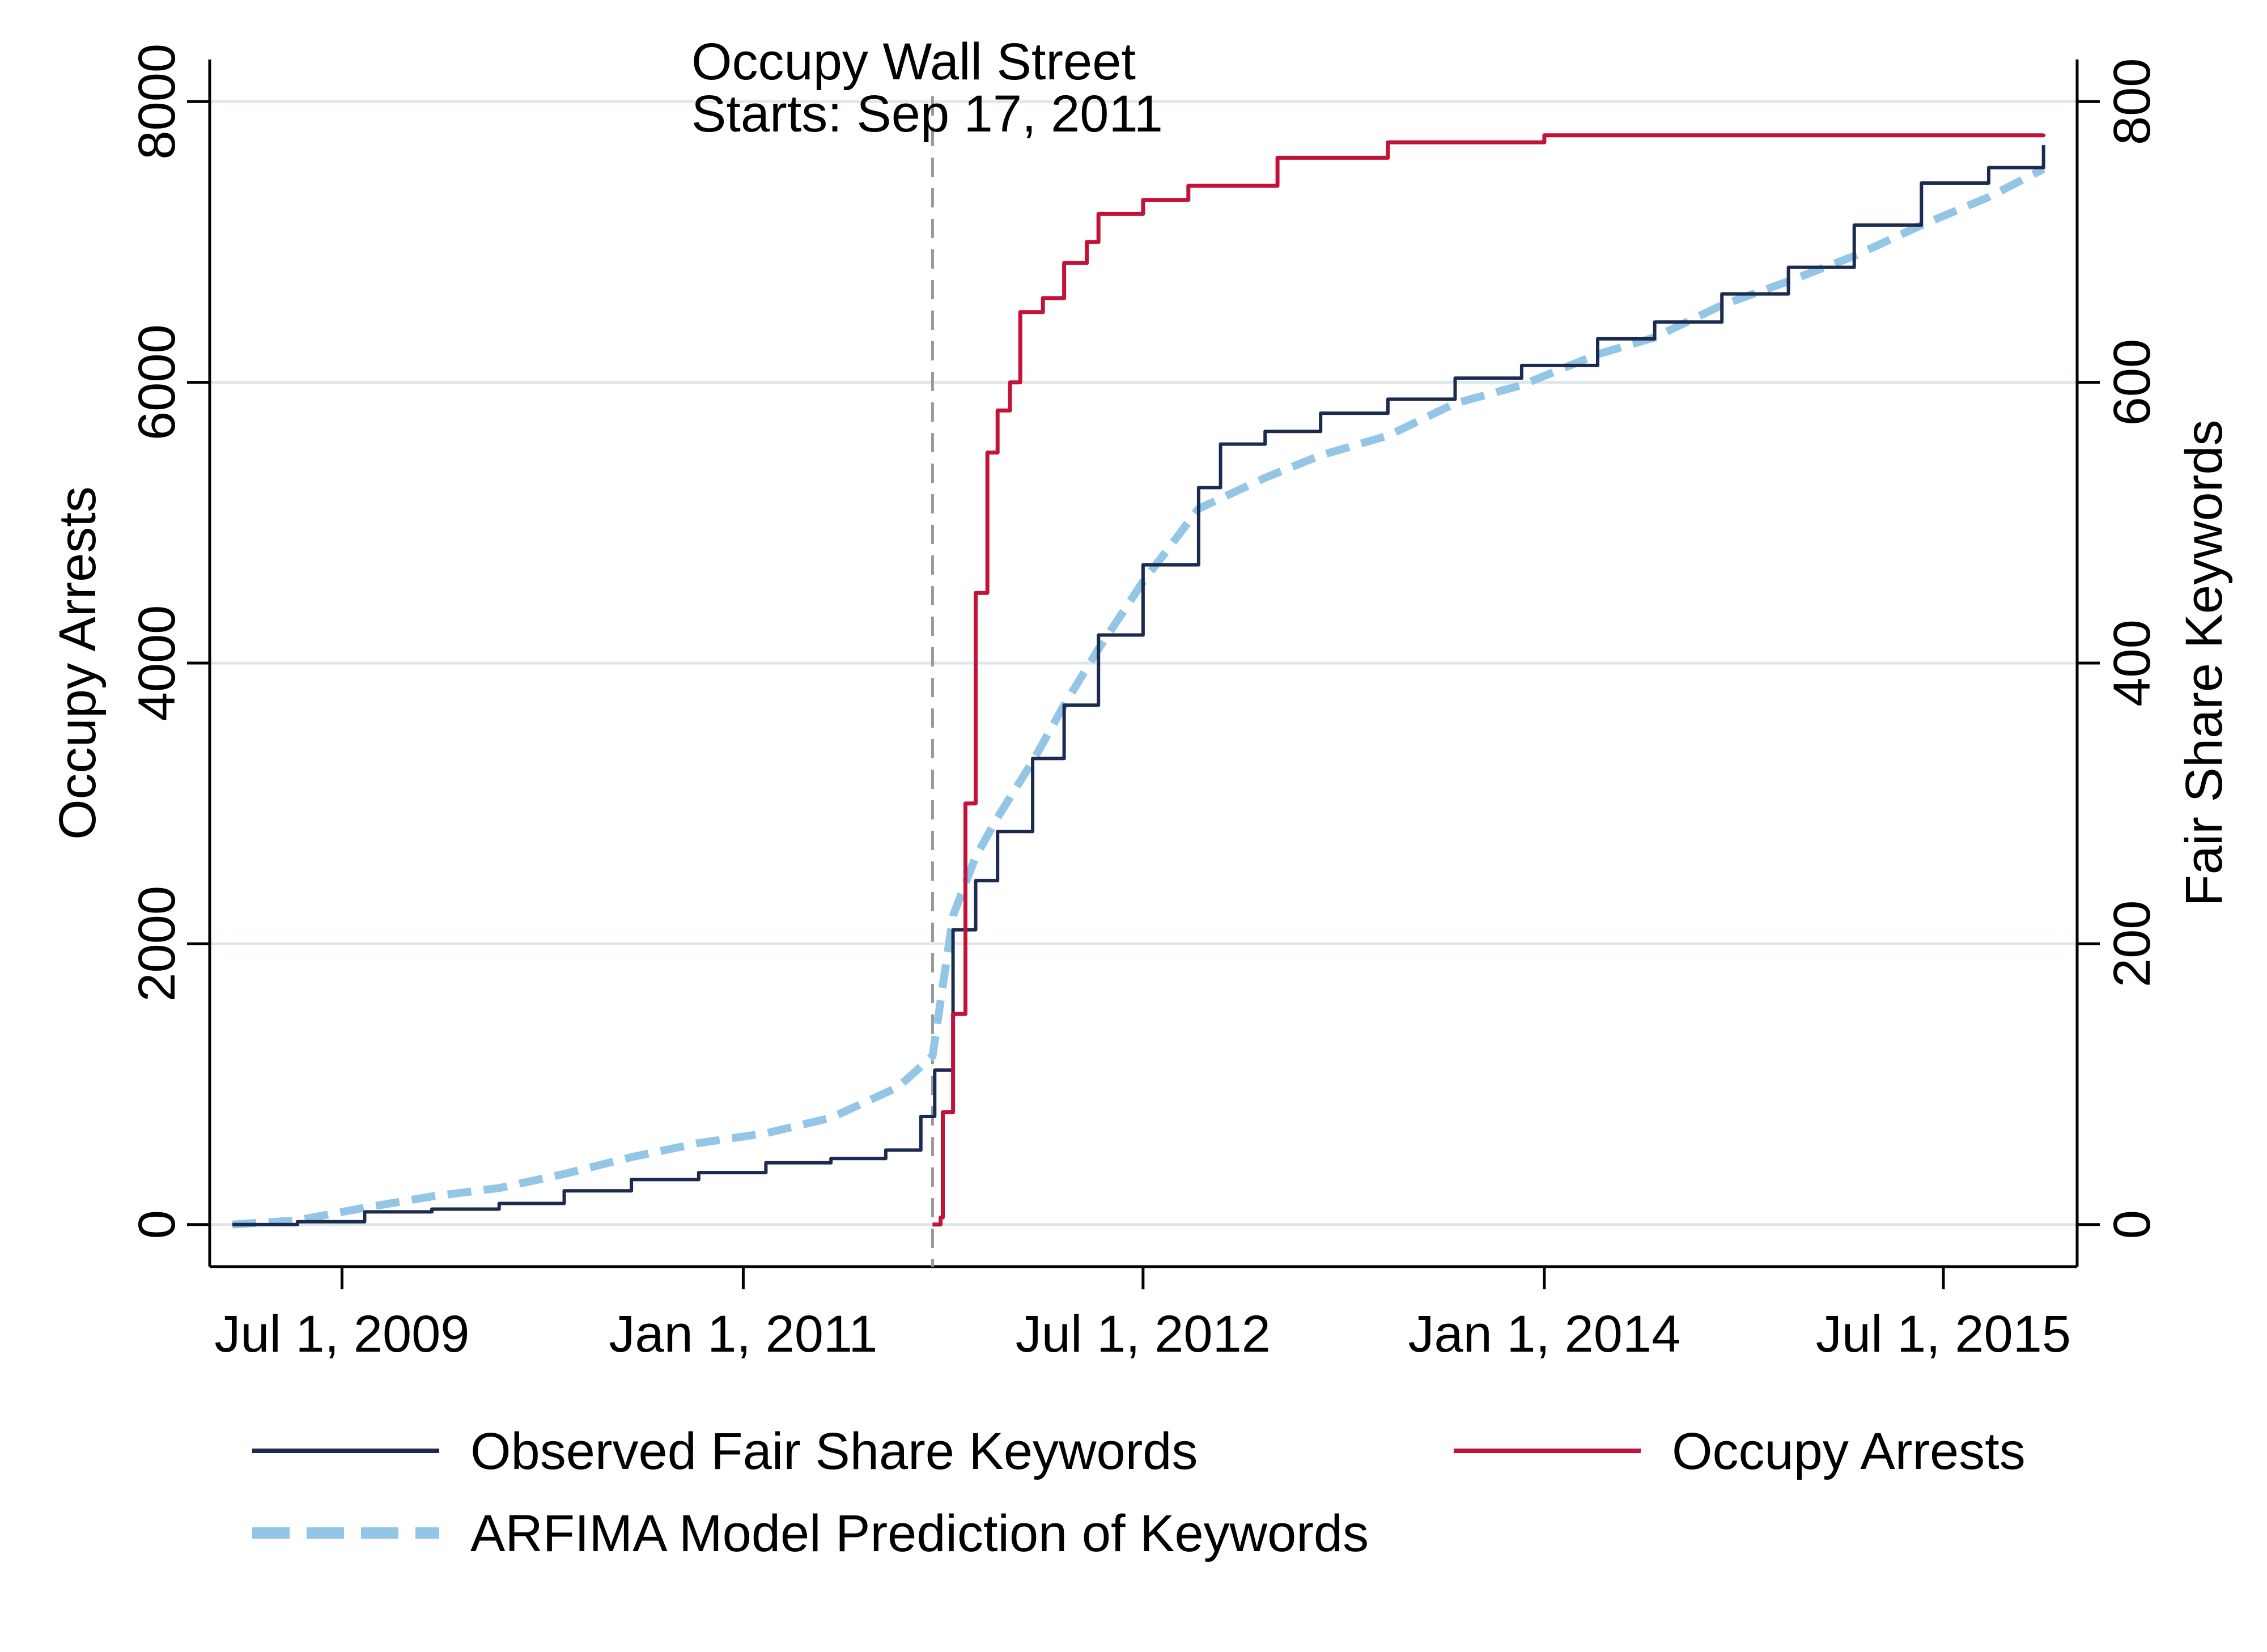 The height and width of the screenshot is (1652, 2267). What do you see at coordinates (78, 663) in the screenshot?
I see `y-left-axis-title: Occupy Arrests` at bounding box center [78, 663].